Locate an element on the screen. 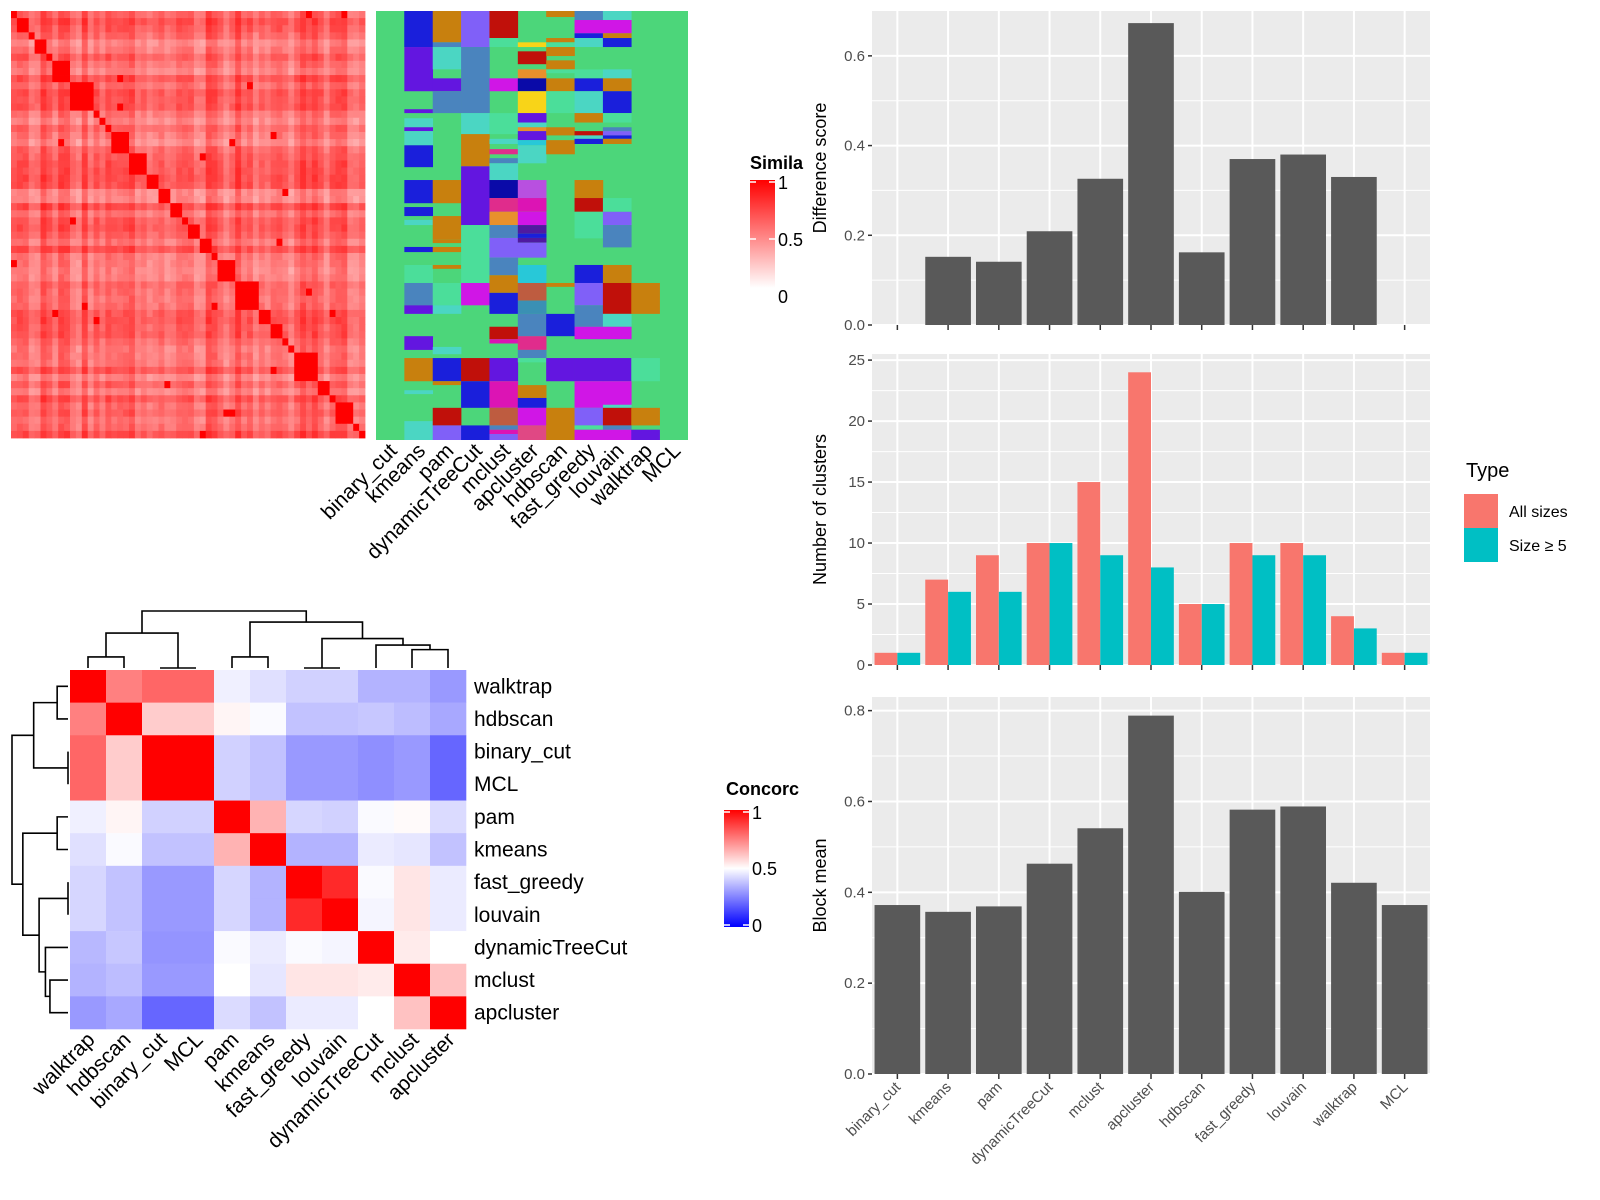  cluster-segment-mclust is located at coordinates (504, 189).